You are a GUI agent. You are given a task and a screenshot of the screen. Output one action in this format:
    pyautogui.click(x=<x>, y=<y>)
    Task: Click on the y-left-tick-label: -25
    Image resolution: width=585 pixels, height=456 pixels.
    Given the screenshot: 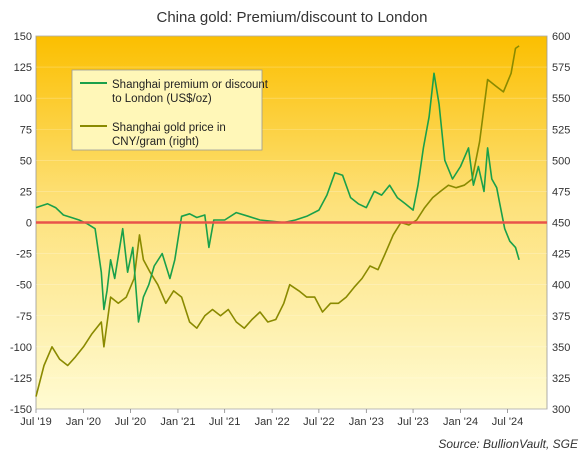 What is the action you would take?
    pyautogui.click(x=24, y=255)
    